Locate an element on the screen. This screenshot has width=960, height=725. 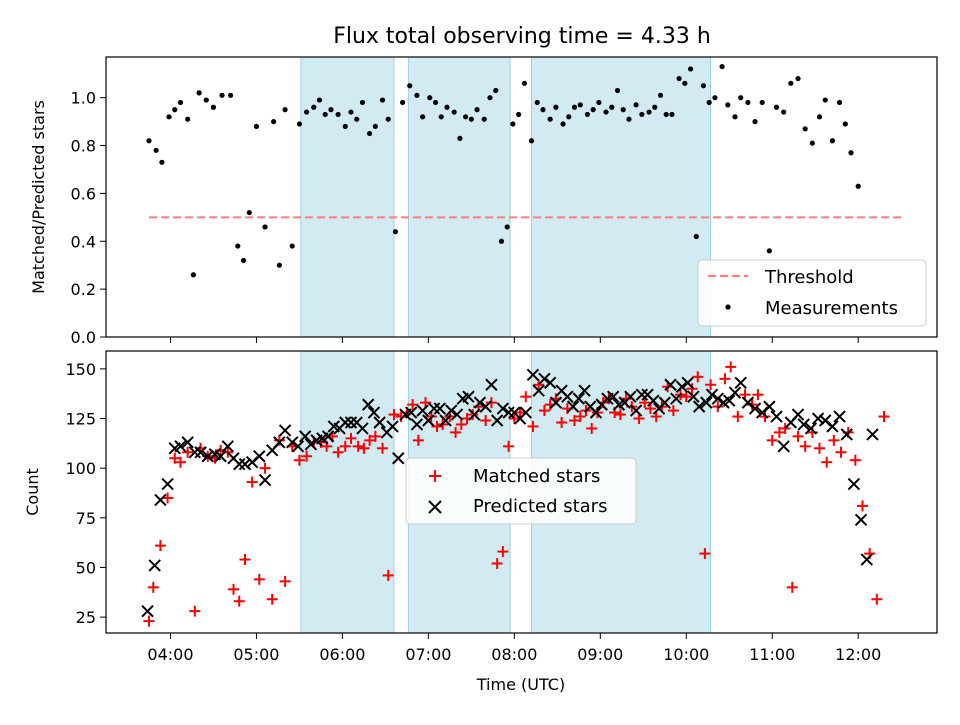
legend-box-top is located at coordinates (812, 293).